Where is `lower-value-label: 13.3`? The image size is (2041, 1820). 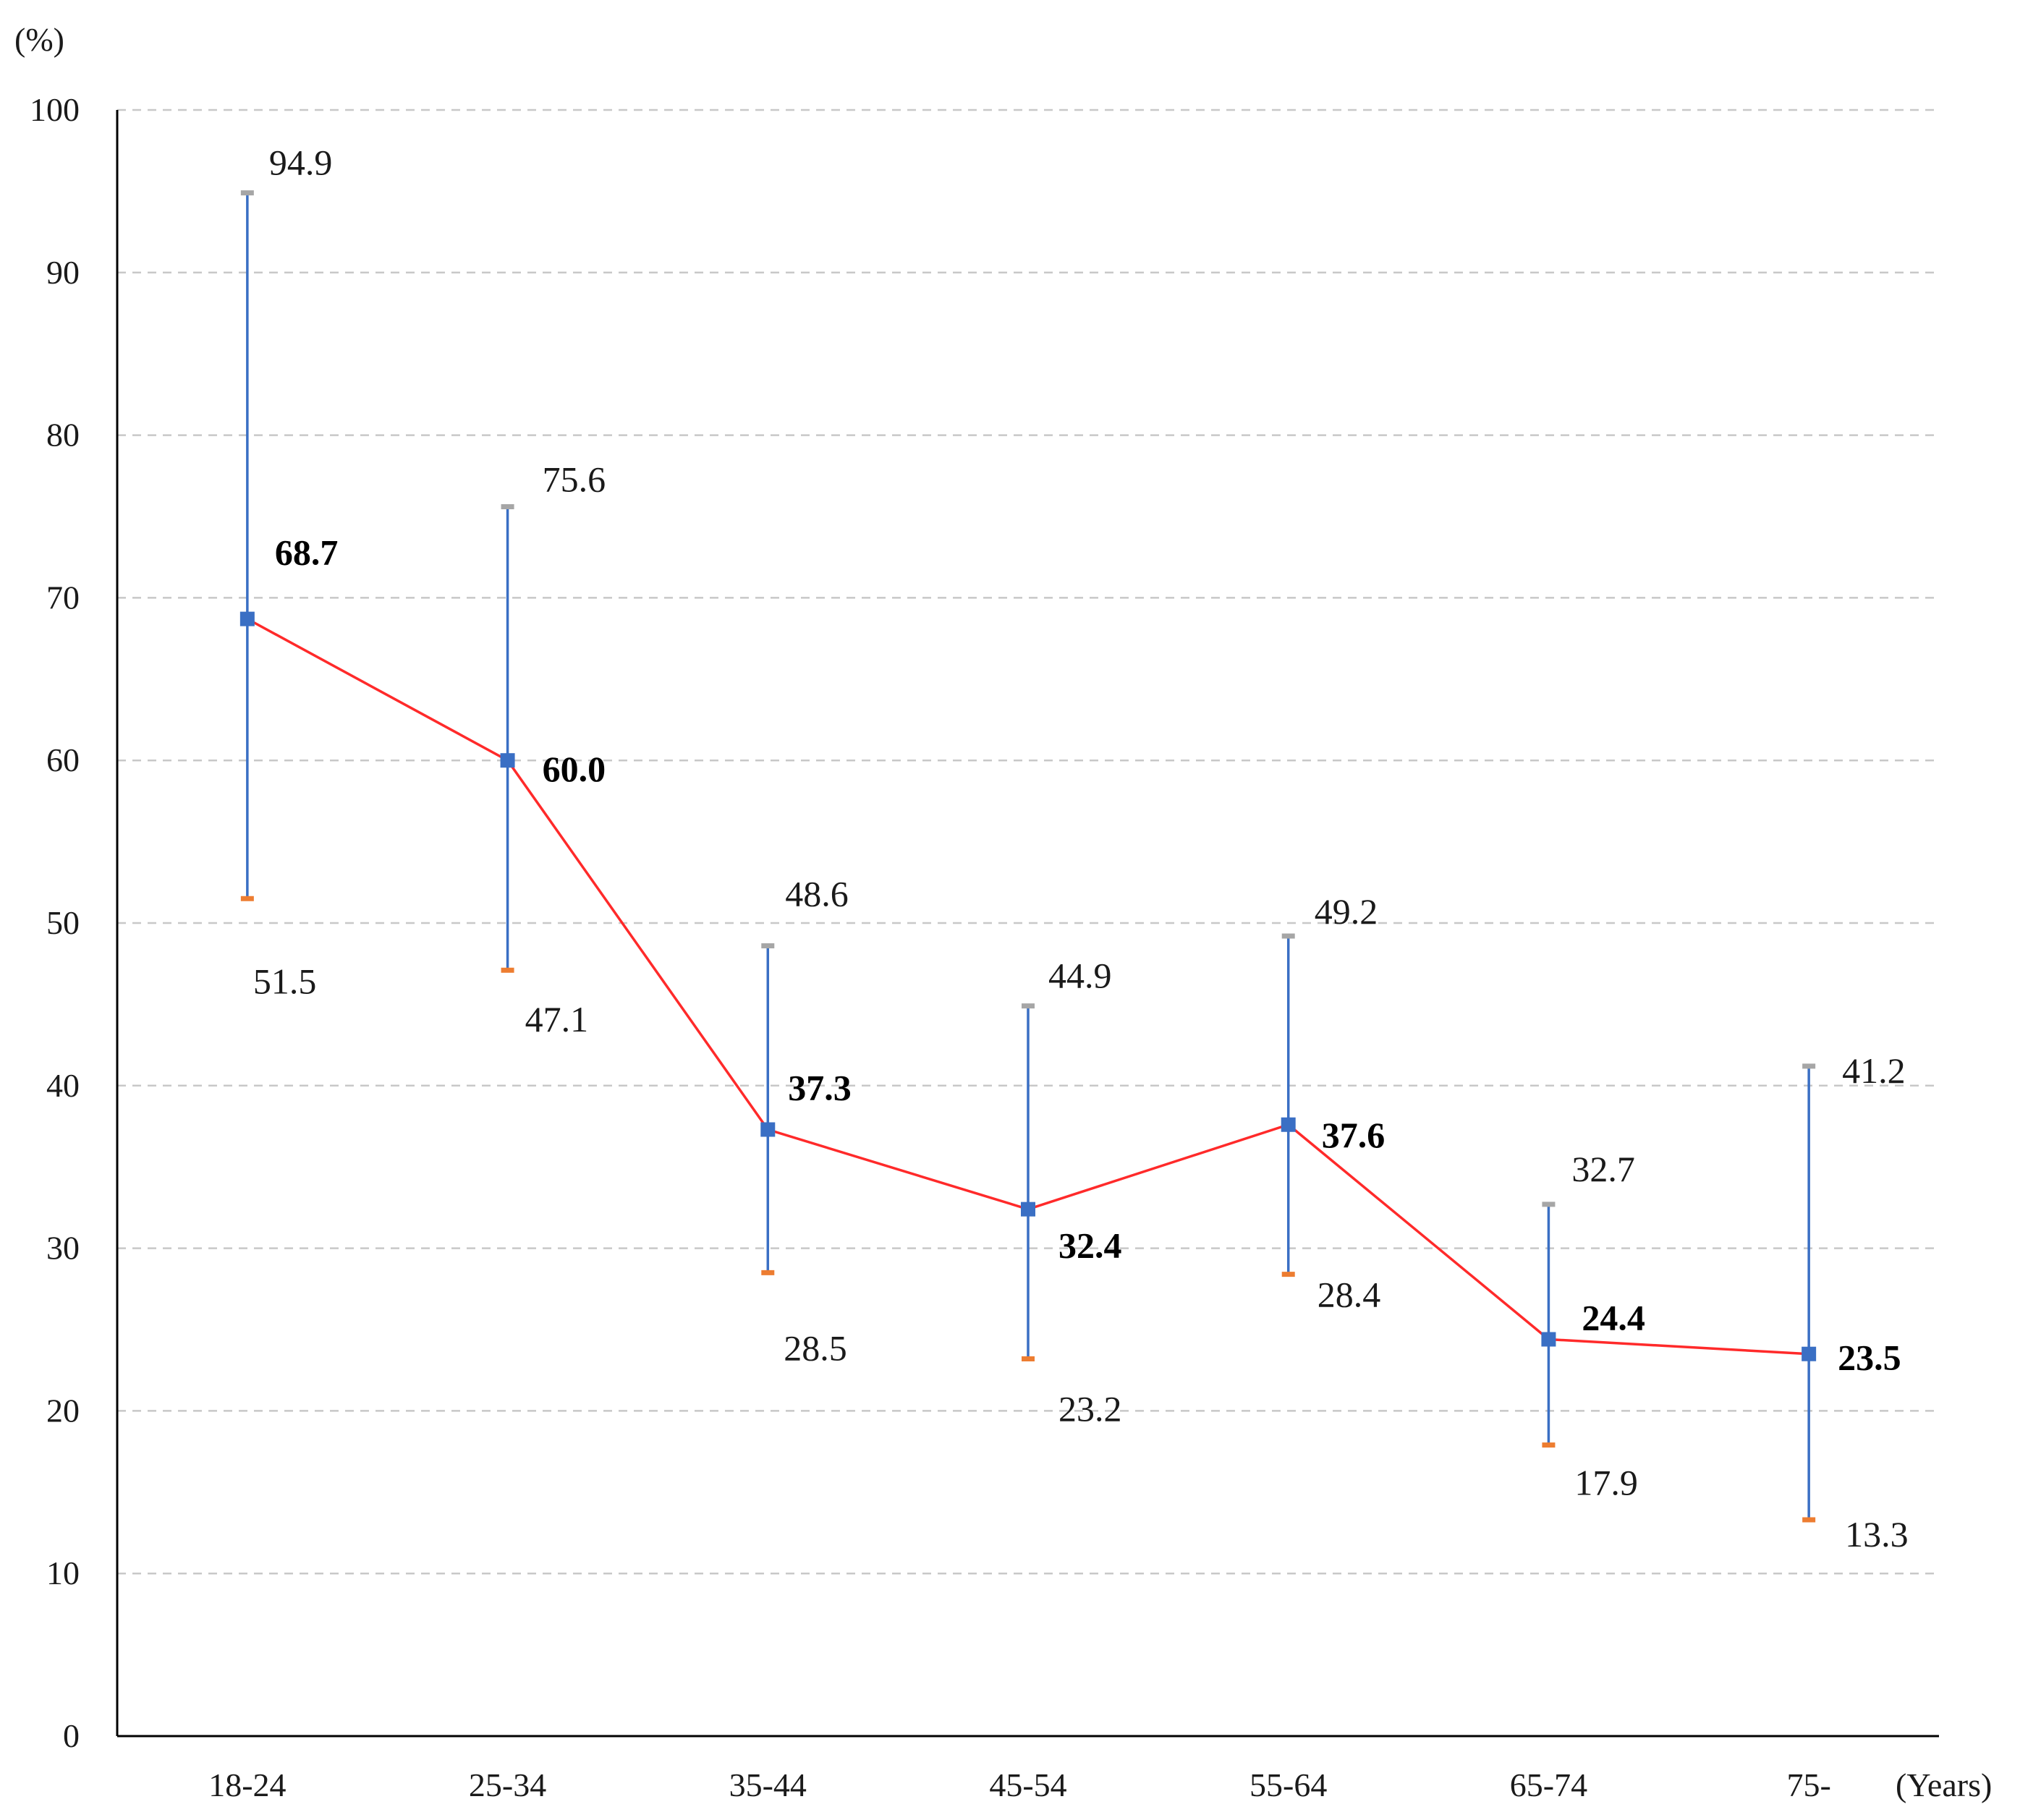
lower-value-label: 13.3 is located at coordinates (1877, 1534).